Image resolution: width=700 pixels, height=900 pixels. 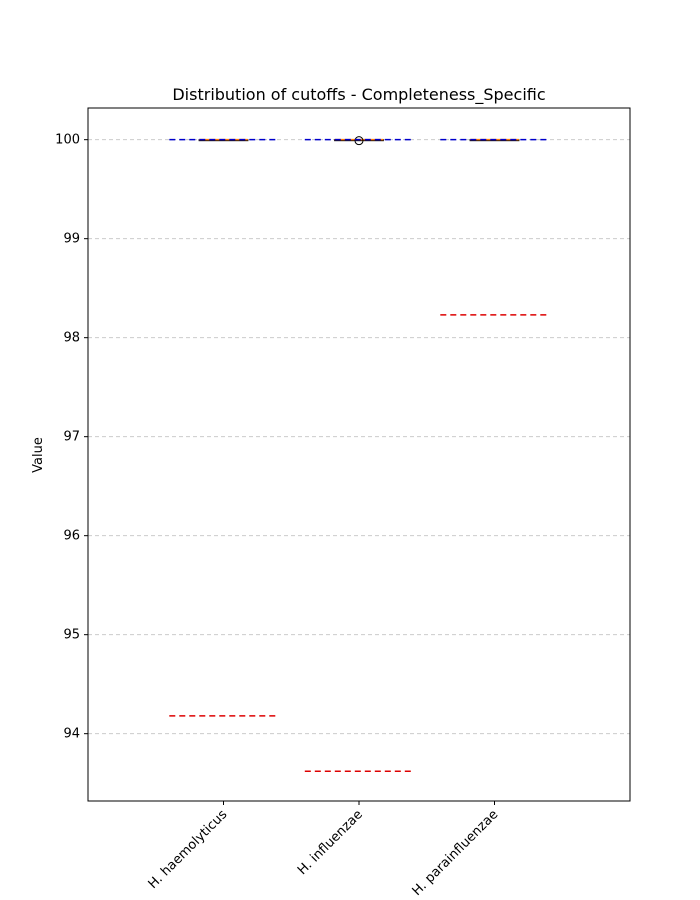 I want to click on y-axis: 94 95 96 97 98 99 100, so click(x=71, y=437).